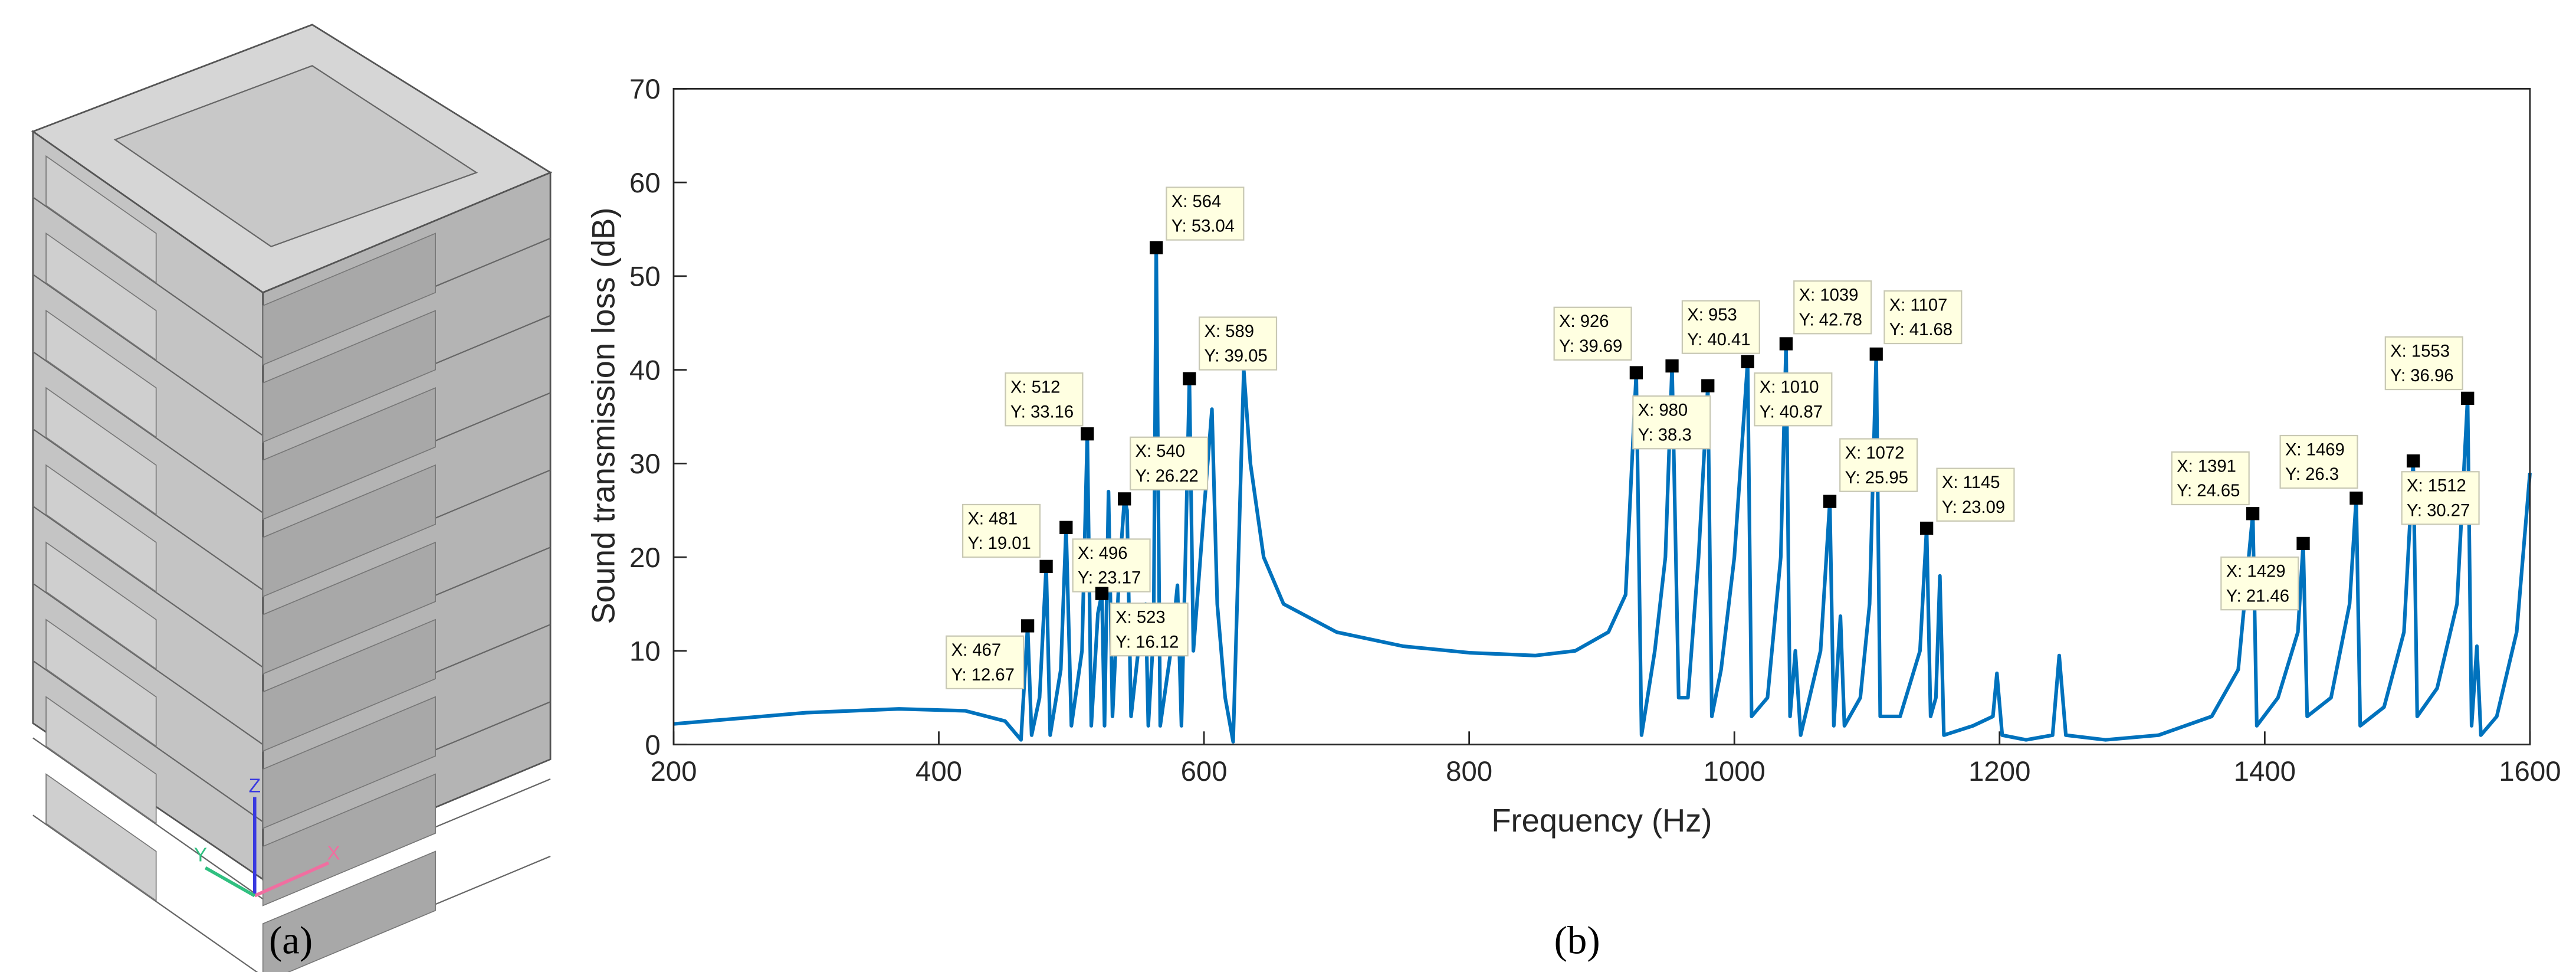 This screenshot has width=2576, height=972. What do you see at coordinates (938, 771) in the screenshot?
I see `x-tick-label: 400` at bounding box center [938, 771].